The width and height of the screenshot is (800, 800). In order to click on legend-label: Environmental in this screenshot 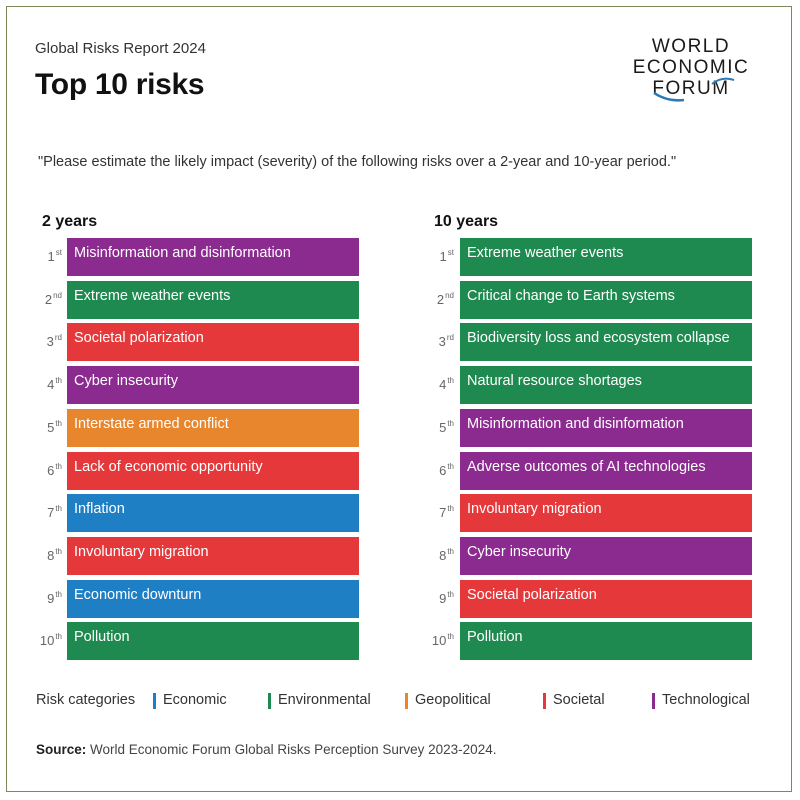, I will do `click(324, 700)`.